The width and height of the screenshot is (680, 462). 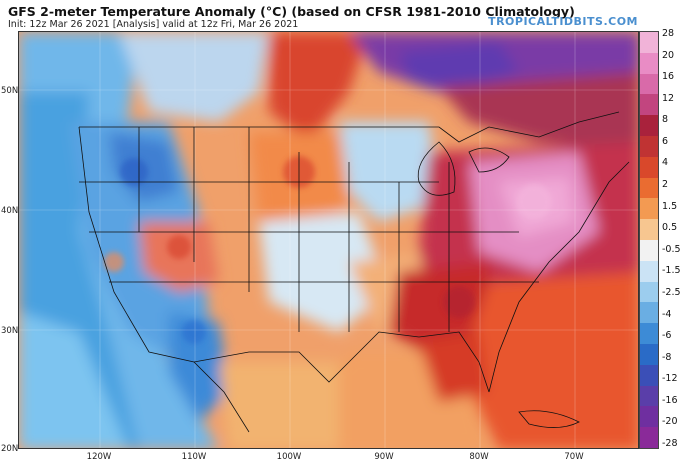 I want to click on colorbar-label: 28, so click(x=668, y=33).